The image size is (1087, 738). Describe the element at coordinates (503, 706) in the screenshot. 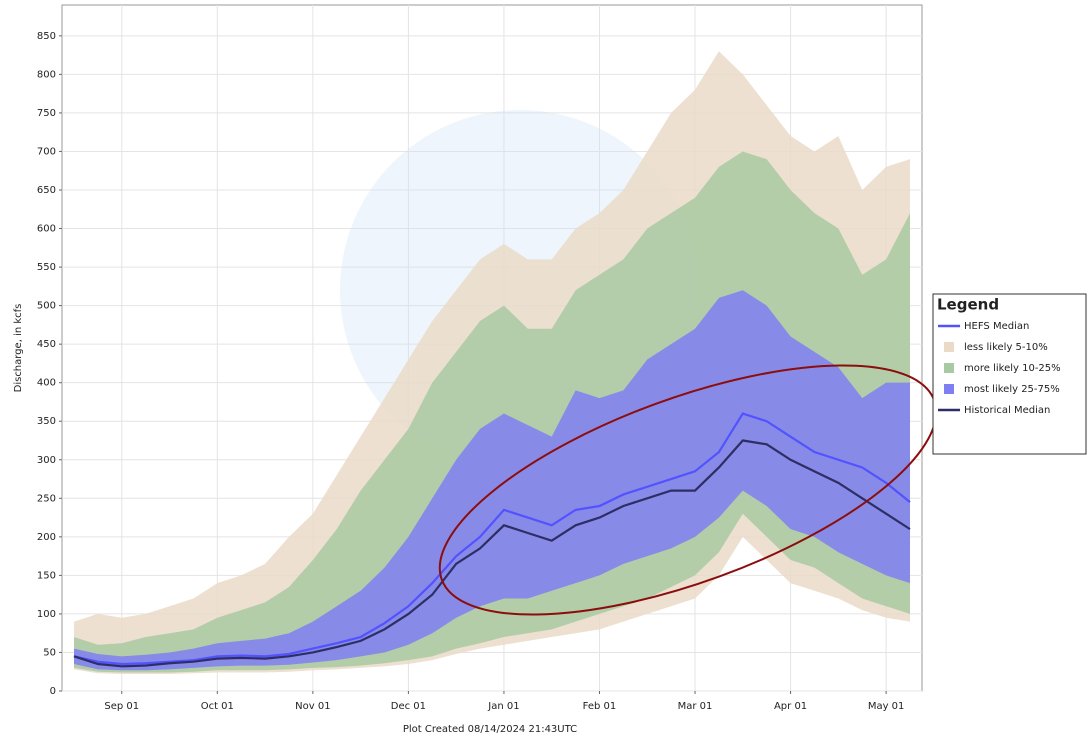

I see `x-tick-label: Jan 01` at that location.